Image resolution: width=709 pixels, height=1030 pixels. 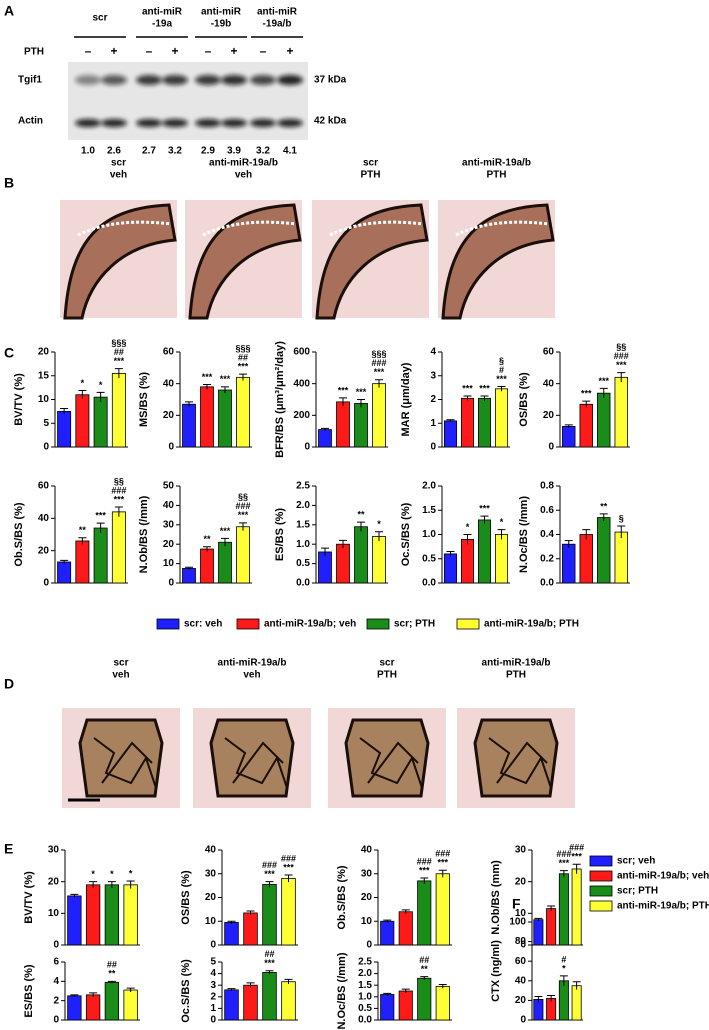 I want to click on blot-row-label: Actin, so click(x=30, y=121).